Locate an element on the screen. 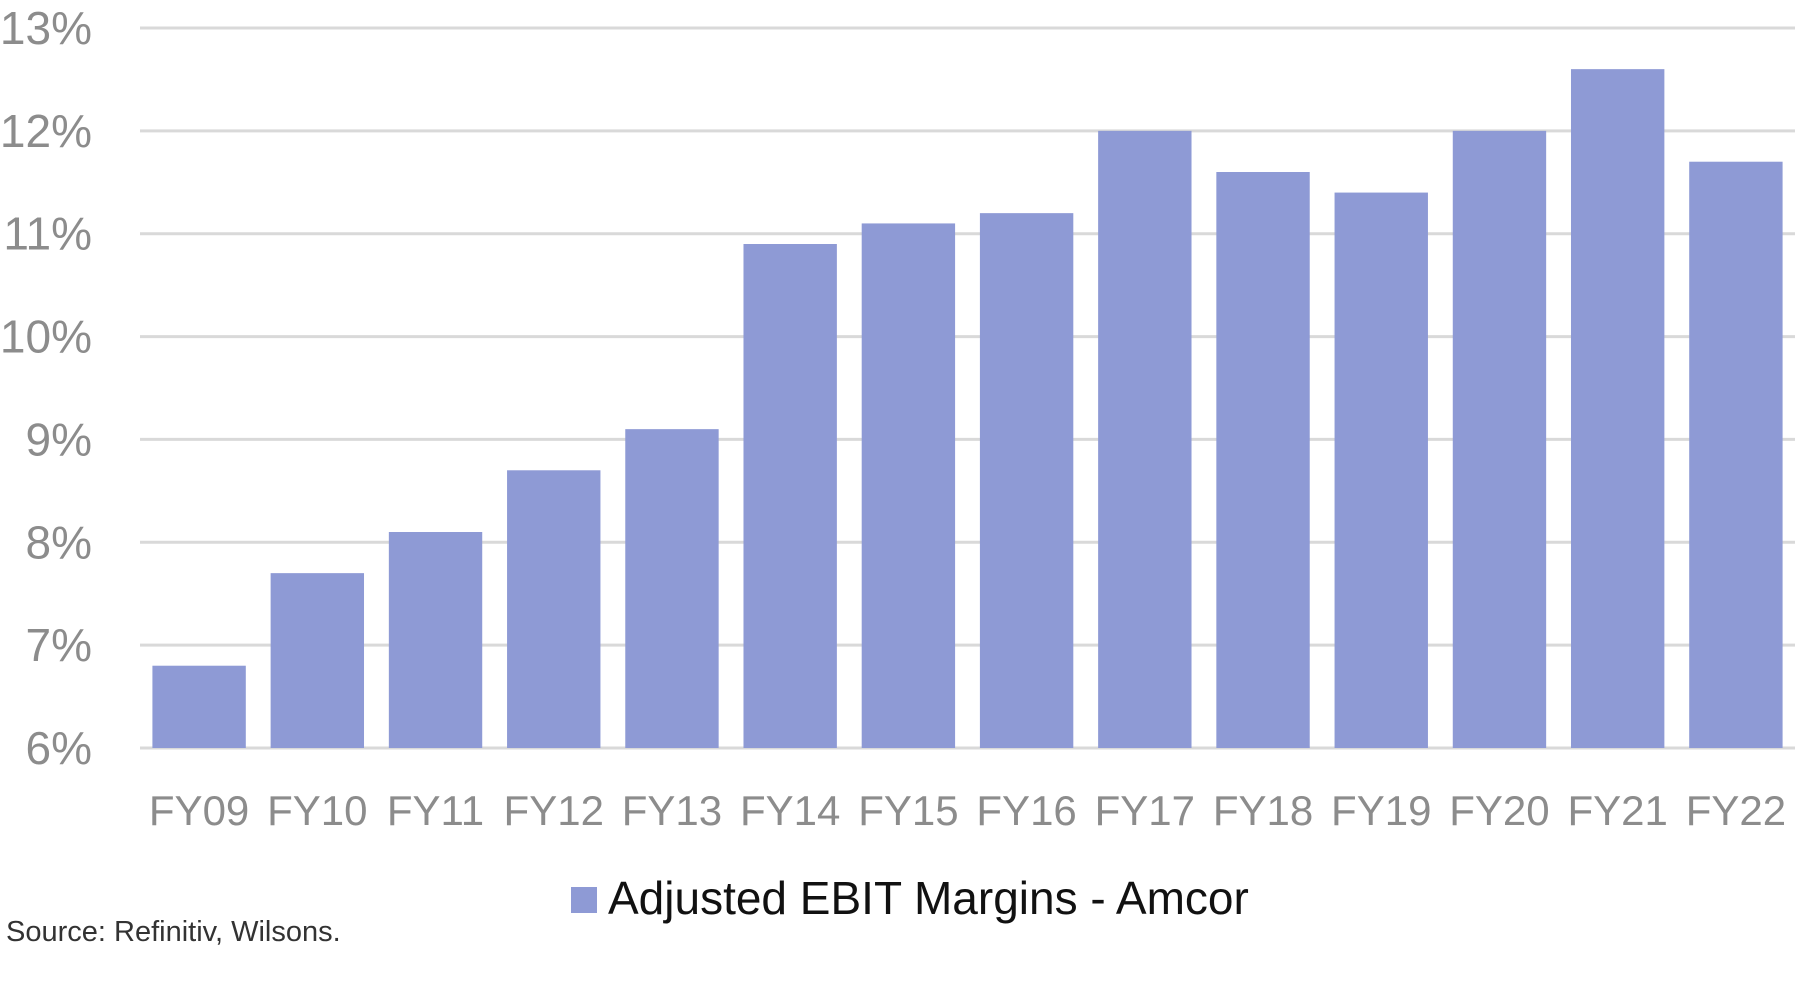  bar-fy13 is located at coordinates (672, 588).